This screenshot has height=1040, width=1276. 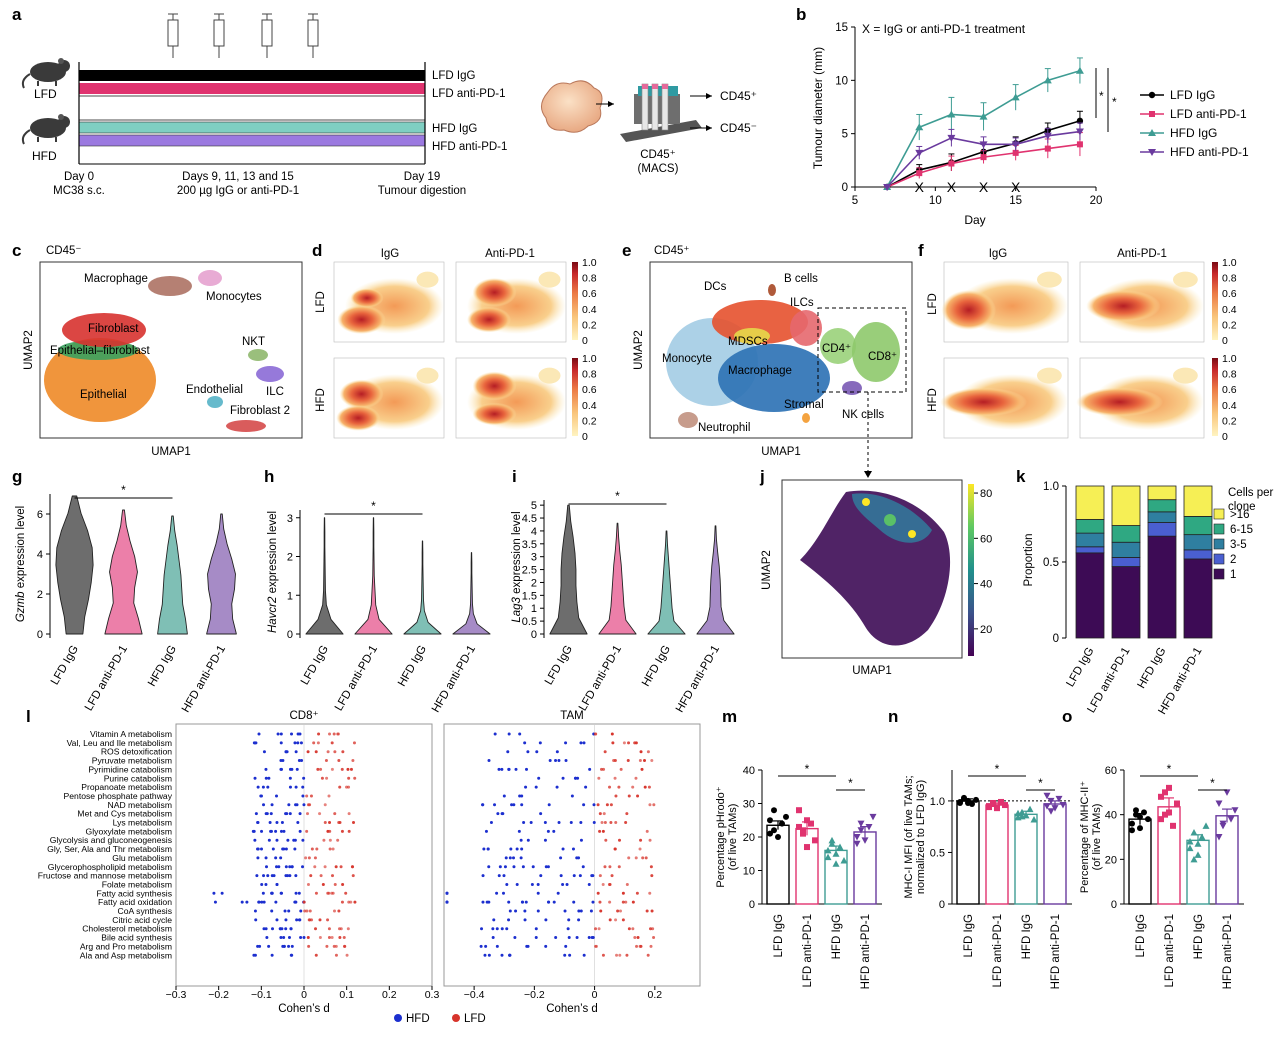 I want to click on panel-d-col-anti: Anti-PD-1, so click(x=510, y=254).